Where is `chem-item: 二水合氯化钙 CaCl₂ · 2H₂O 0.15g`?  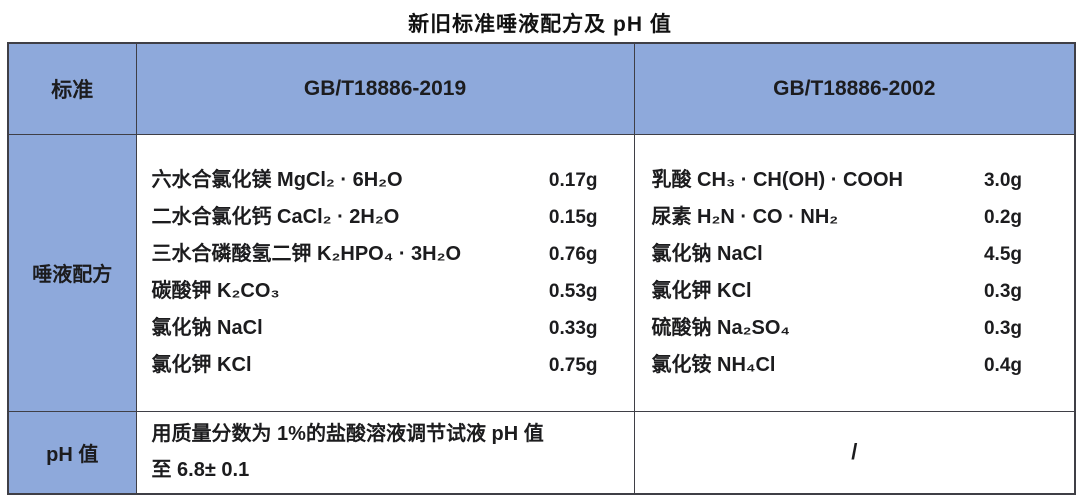 chem-item: 二水合氯化钙 CaCl₂ · 2H₂O 0.15g is located at coordinates (385, 217).